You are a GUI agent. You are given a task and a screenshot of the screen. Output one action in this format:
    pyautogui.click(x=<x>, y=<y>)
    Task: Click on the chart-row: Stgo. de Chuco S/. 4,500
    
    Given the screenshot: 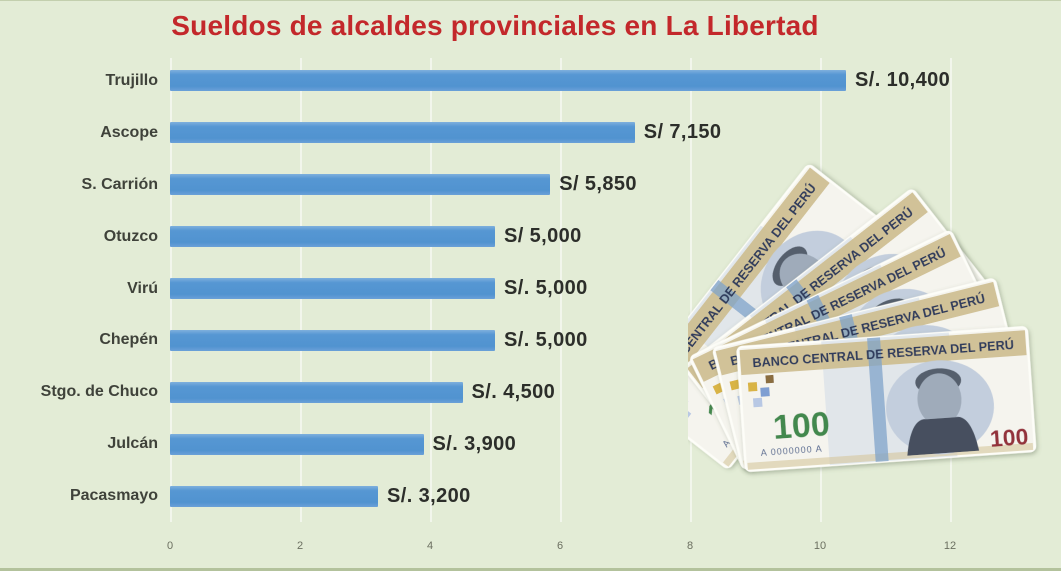 What is the action you would take?
    pyautogui.click(x=530, y=392)
    